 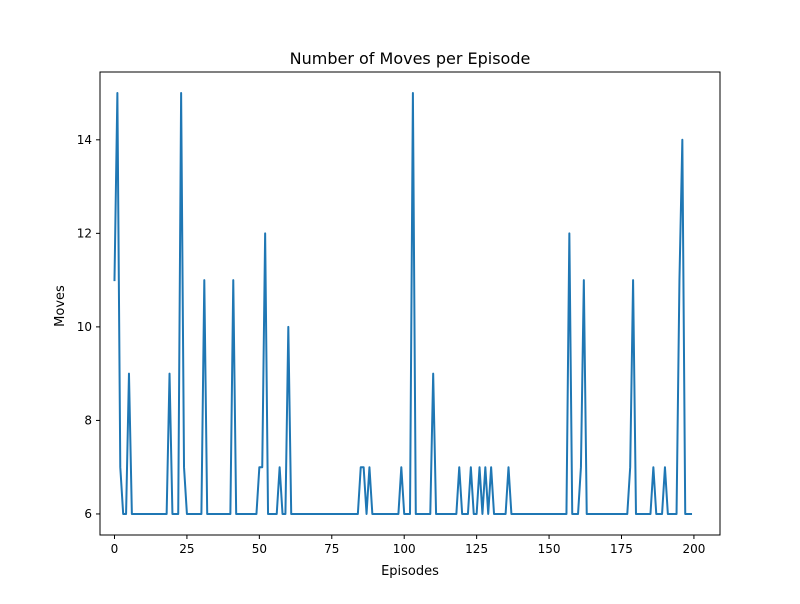 What do you see at coordinates (186, 549) in the screenshot?
I see `x-tick-label: 25` at bounding box center [186, 549].